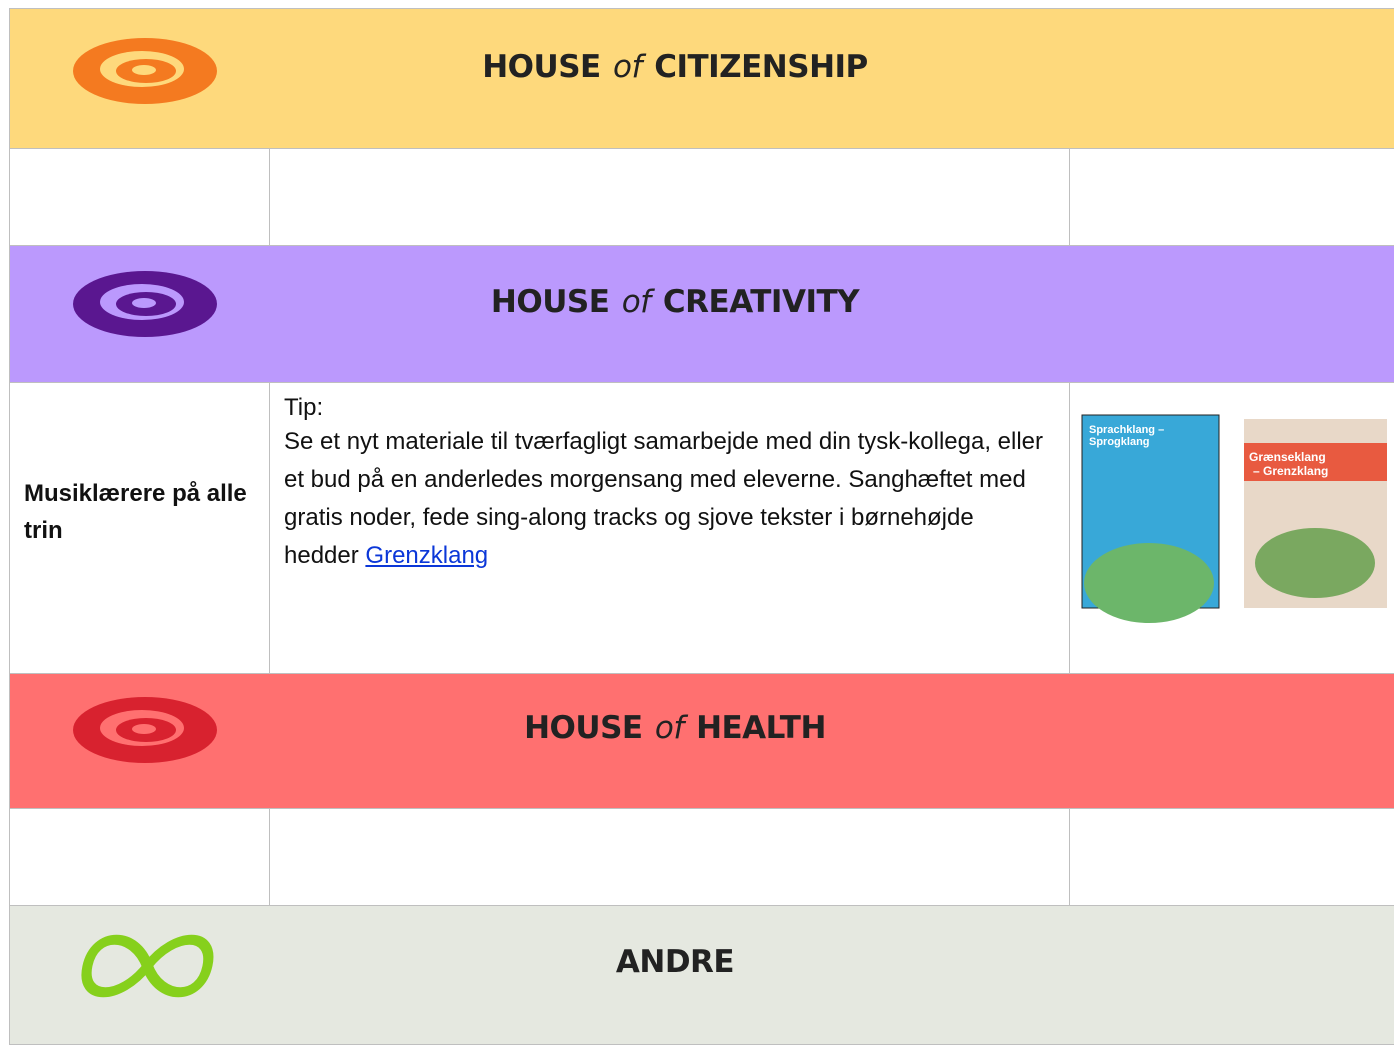  What do you see at coordinates (1119, 442) in the screenshot?
I see `cover-title: Sprogklang` at bounding box center [1119, 442].